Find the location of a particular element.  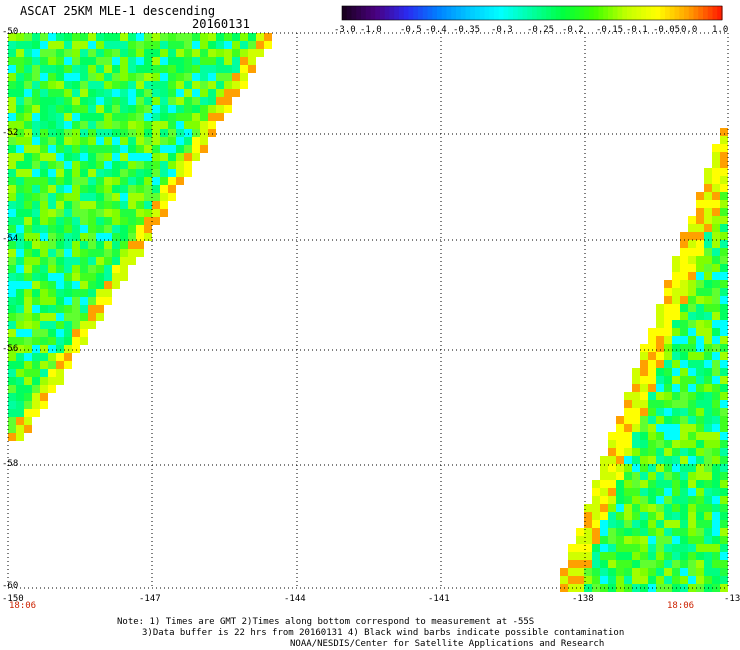

chart-title: ASCAT 25KM MLE-1 descending is located at coordinates (118, 11).